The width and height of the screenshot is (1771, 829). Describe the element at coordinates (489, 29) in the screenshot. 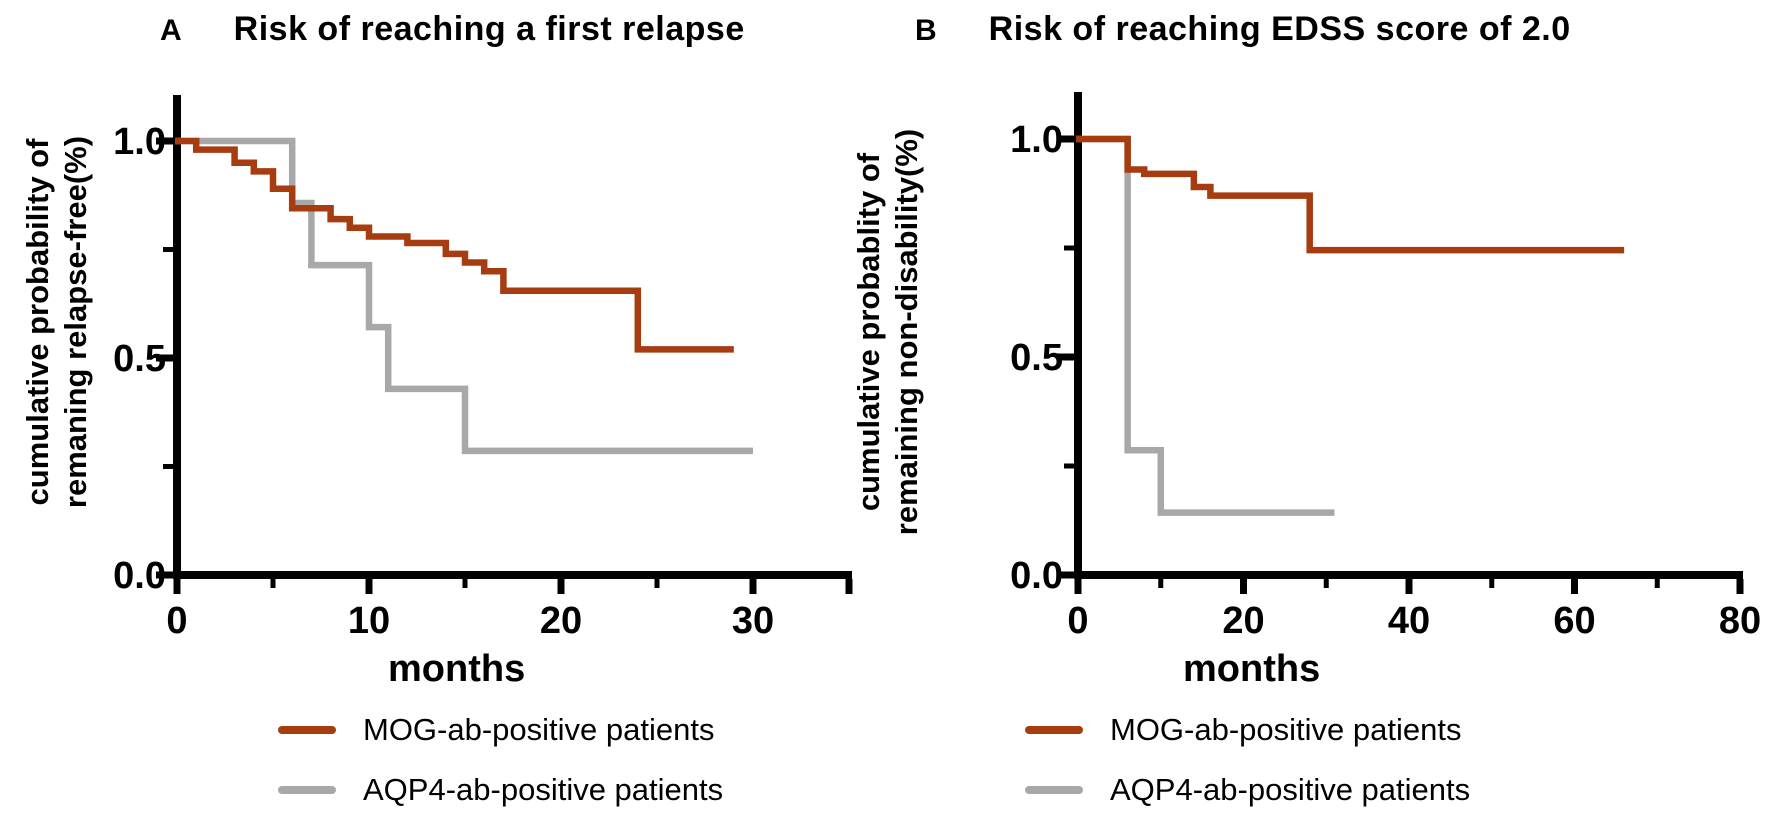

I see `panel-a-title: Risk of reaching a first relapse` at that location.